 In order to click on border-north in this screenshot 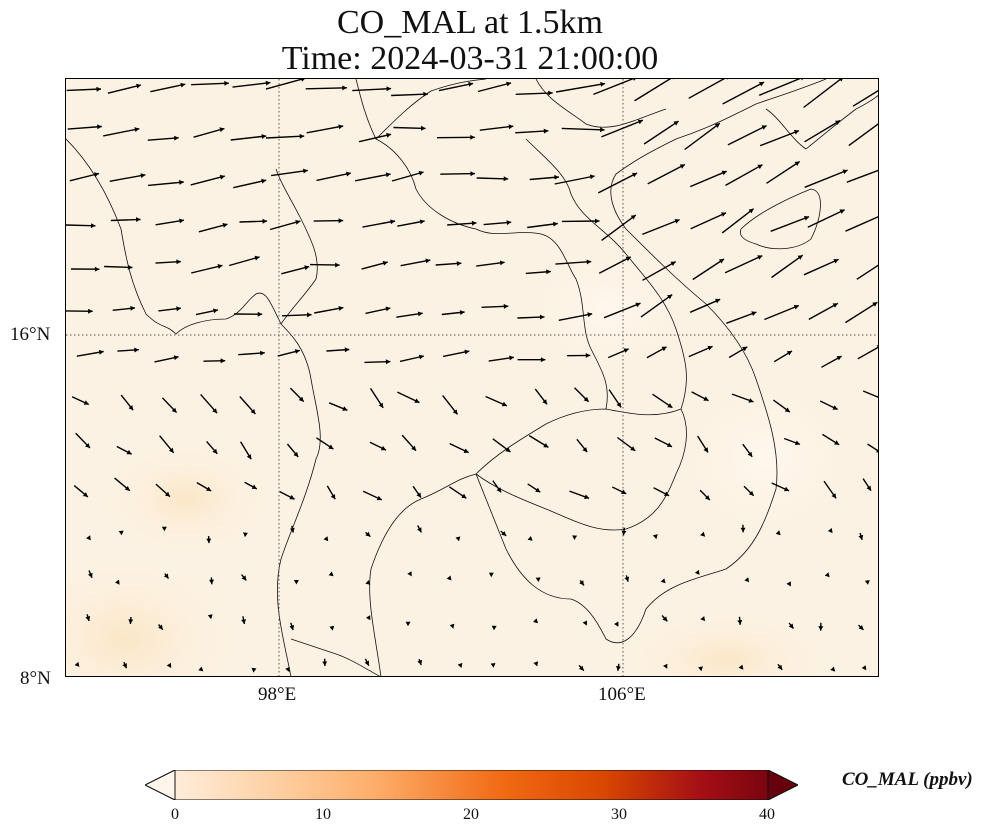, I will do `click(421, 109)`.